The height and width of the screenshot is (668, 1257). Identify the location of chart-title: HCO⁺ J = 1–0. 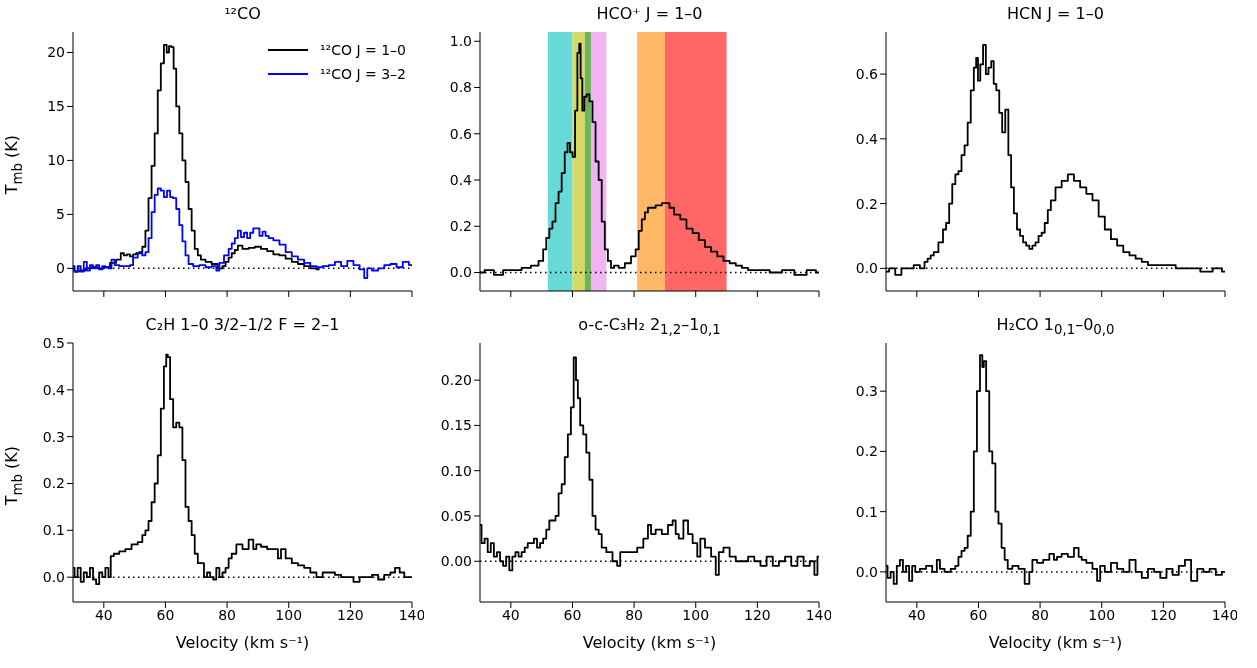
(649, 14).